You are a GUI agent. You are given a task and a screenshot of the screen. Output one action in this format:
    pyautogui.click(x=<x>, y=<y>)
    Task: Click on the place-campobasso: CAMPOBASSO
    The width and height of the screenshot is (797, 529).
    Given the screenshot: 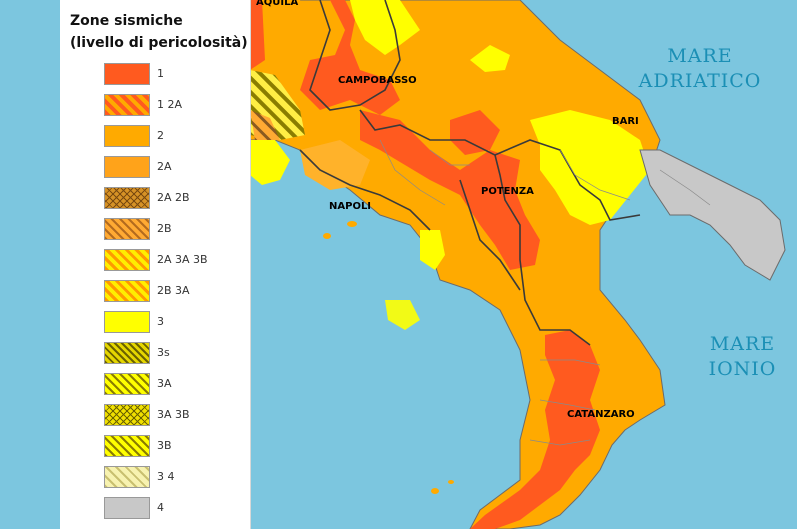 What is the action you would take?
    pyautogui.click(x=377, y=80)
    